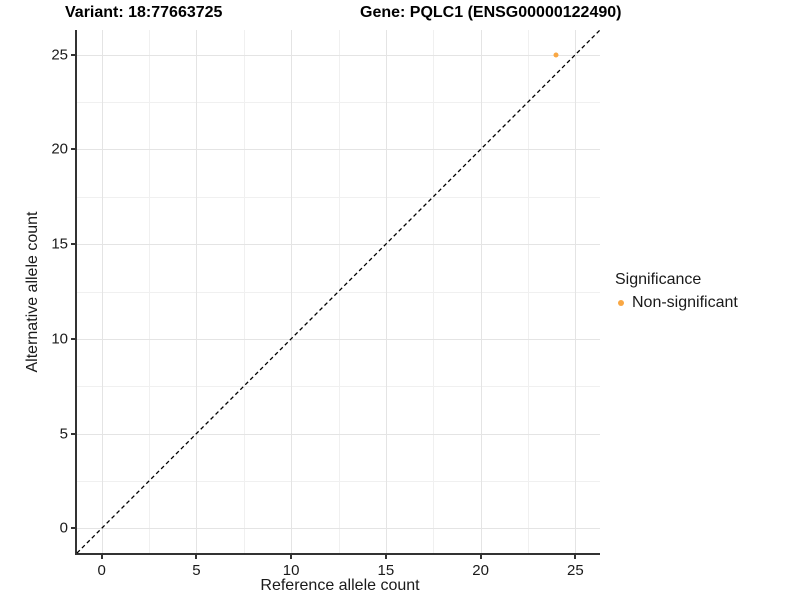  I want to click on x-axis-tick-label: 15, so click(386, 570).